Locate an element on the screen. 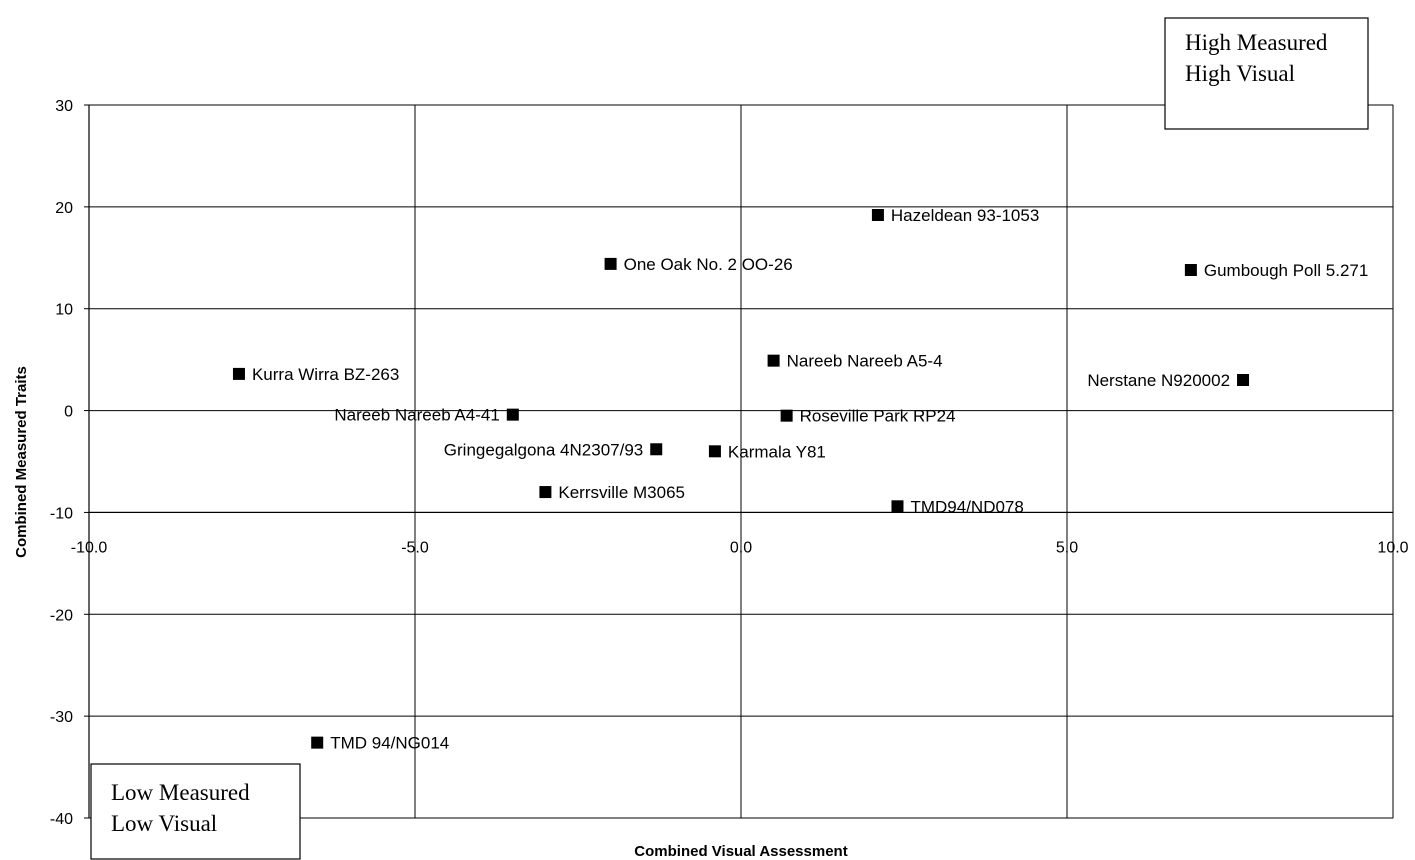 The height and width of the screenshot is (860, 1415). data-point-label: Nerstane N920002 is located at coordinates (1158, 380).